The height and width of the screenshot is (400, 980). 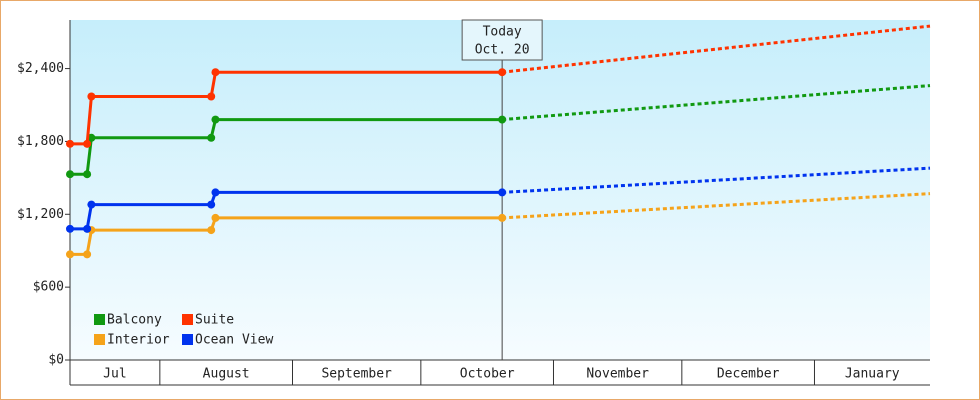 What do you see at coordinates (502, 32) in the screenshot?
I see `today-label: Today` at bounding box center [502, 32].